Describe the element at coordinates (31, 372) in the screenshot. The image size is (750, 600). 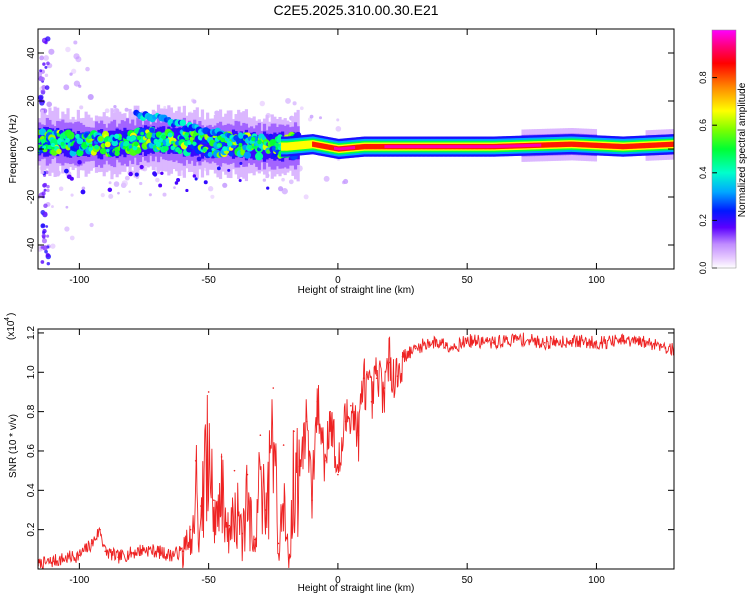
I see `y-tick-label: 1.0` at that location.